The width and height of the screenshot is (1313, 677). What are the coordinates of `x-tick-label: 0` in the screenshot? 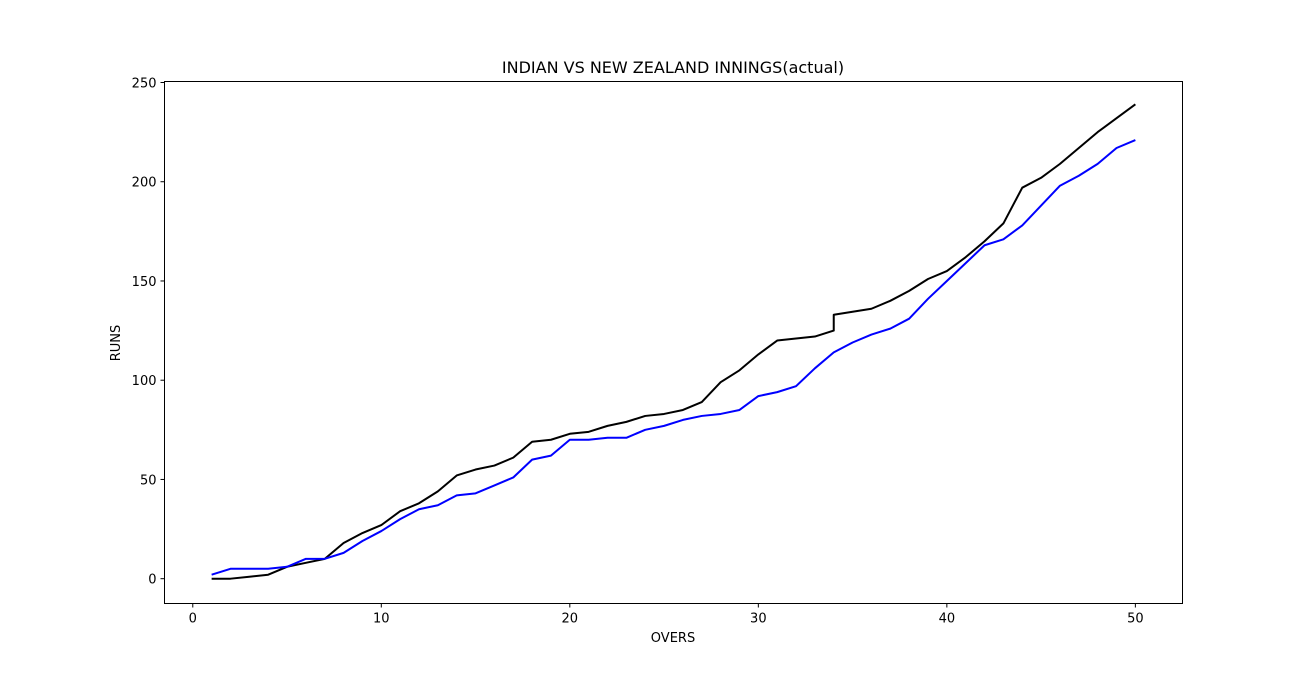 It's located at (193, 619).